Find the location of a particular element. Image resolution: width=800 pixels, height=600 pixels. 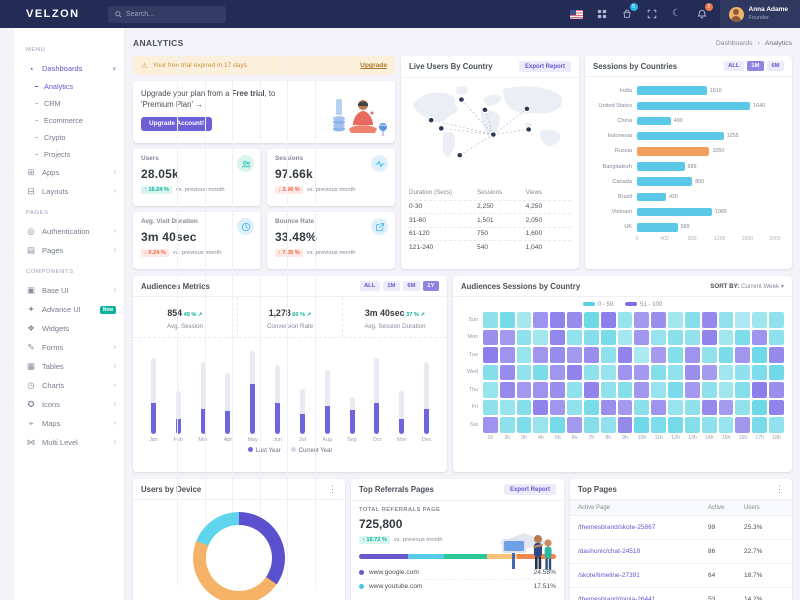

sidebar-subitem-projects: Projects is located at coordinates (75, 154).